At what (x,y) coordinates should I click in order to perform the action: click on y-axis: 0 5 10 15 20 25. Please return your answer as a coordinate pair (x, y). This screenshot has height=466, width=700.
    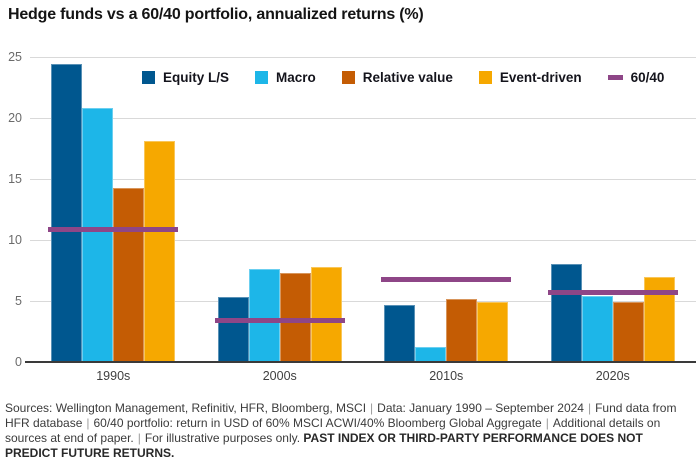
    Looking at the image, I should click on (11, 209).